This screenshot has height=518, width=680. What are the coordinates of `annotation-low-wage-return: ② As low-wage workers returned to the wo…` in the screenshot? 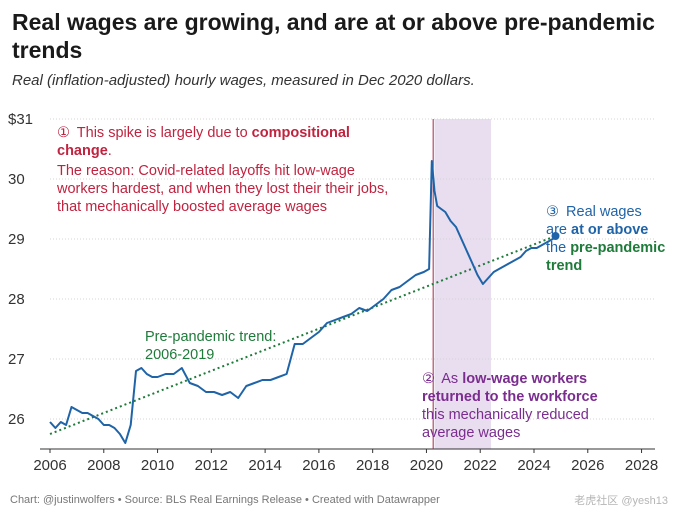 It's located at (510, 406).